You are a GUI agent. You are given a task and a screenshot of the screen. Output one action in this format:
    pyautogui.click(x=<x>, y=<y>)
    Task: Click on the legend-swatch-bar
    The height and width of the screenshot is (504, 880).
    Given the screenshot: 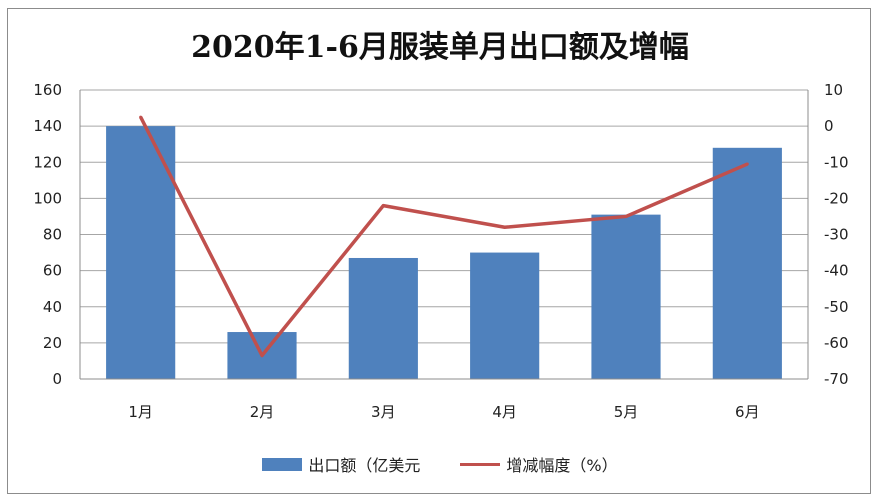 What is the action you would take?
    pyautogui.click(x=282, y=464)
    